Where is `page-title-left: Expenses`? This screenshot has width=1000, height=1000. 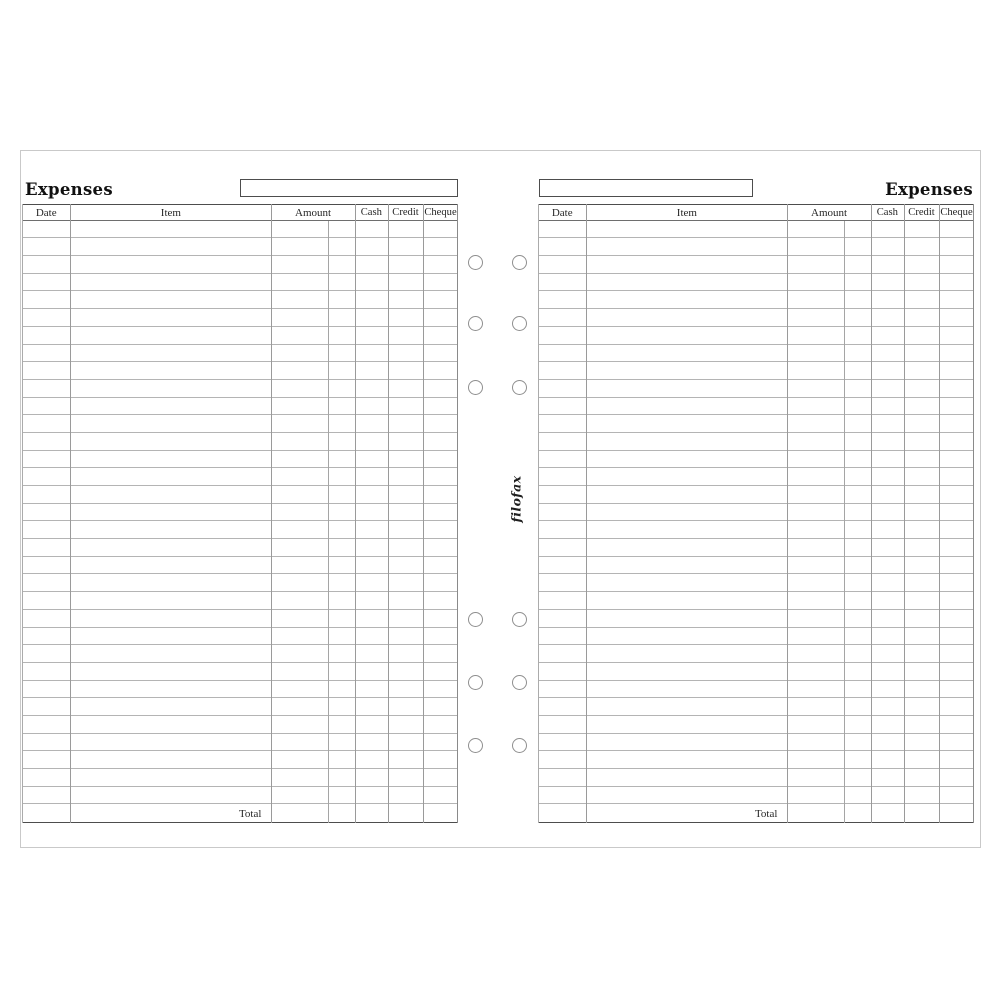 page-title-left: Expenses is located at coordinates (69, 189).